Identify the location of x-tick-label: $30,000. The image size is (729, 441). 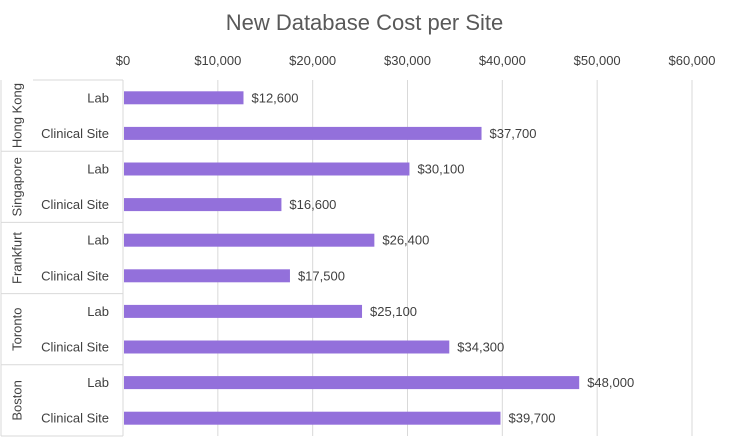
(407, 60).